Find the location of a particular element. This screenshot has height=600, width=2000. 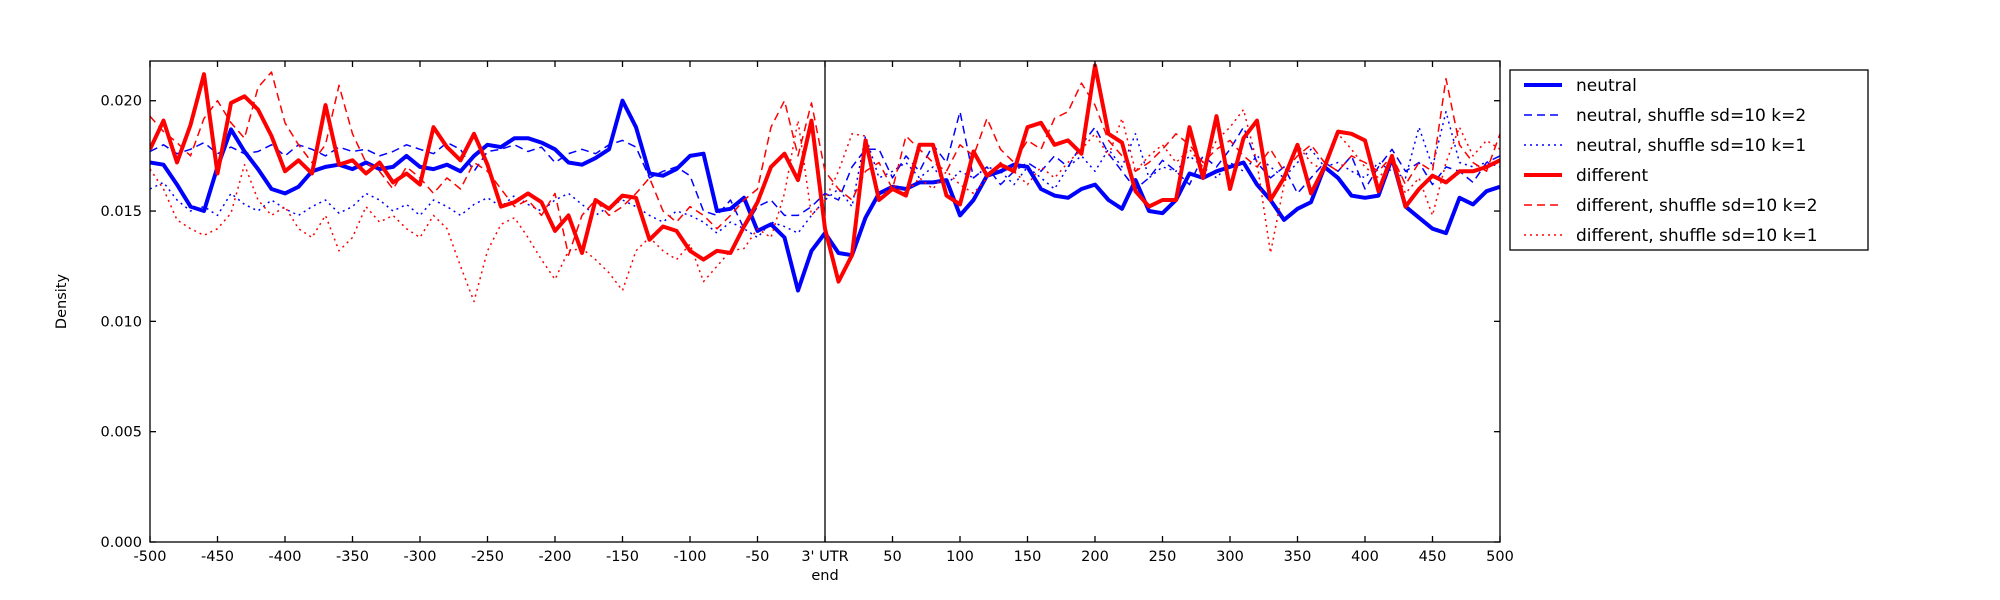

legend-entry-0: neutral is located at coordinates (1580, 86).